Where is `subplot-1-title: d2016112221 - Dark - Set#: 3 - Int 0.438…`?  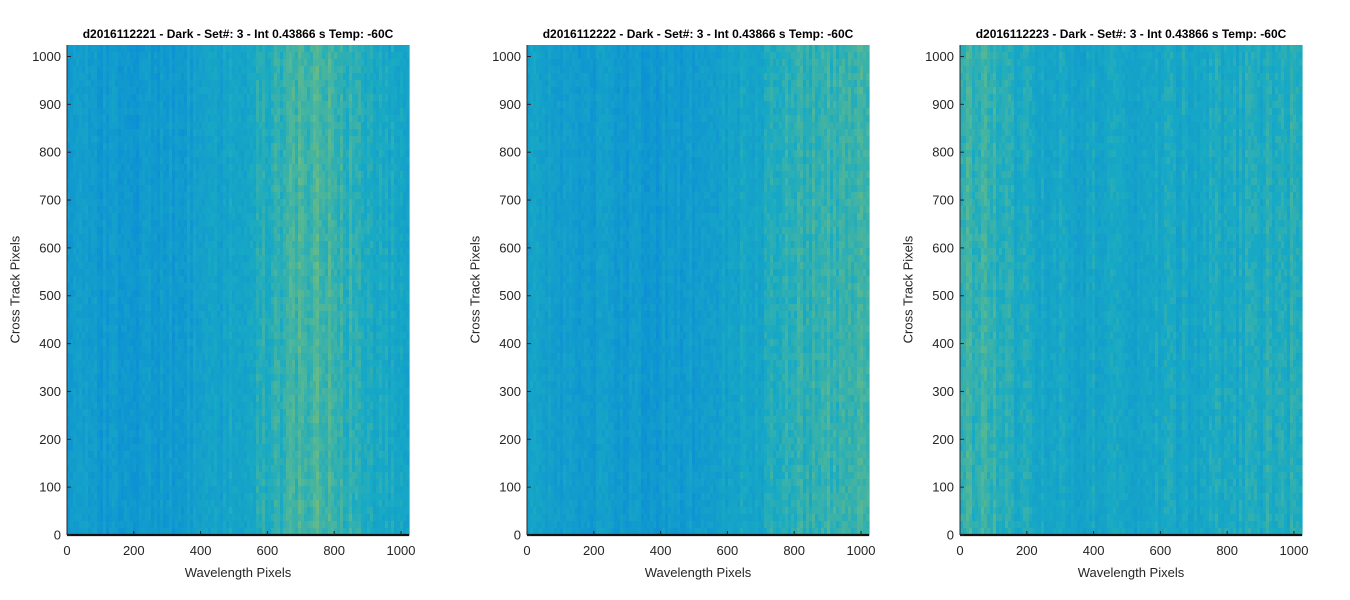
subplot-1-title: d2016112221 - Dark - Set#: 3 - Int 0.438… is located at coordinates (238, 34).